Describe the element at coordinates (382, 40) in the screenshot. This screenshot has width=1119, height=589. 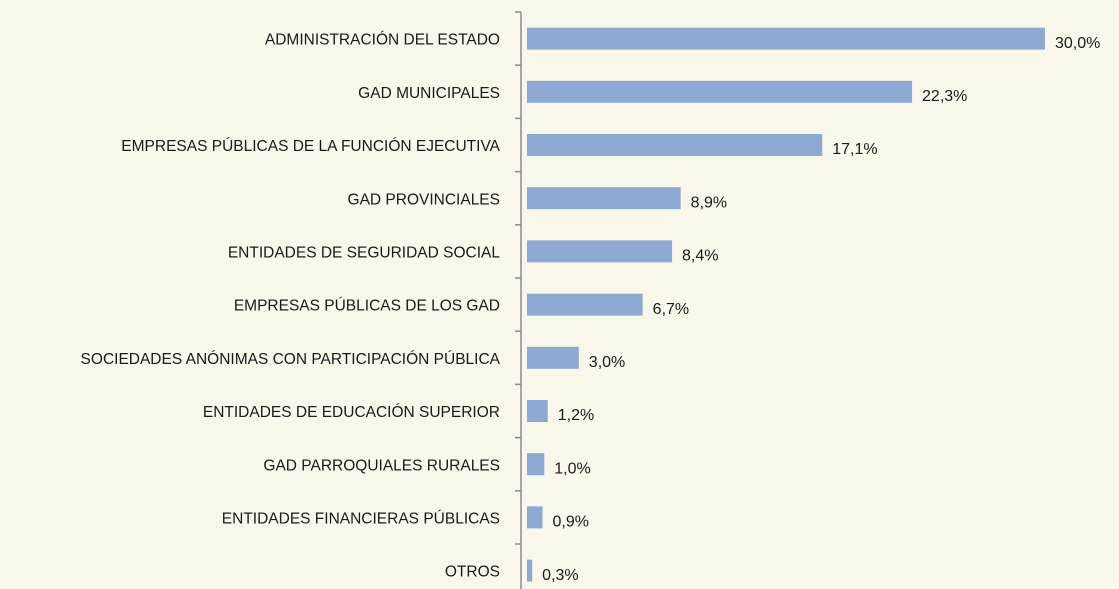
I see `category-label: ADMINISTRACIÓN DEL ESTADO` at that location.